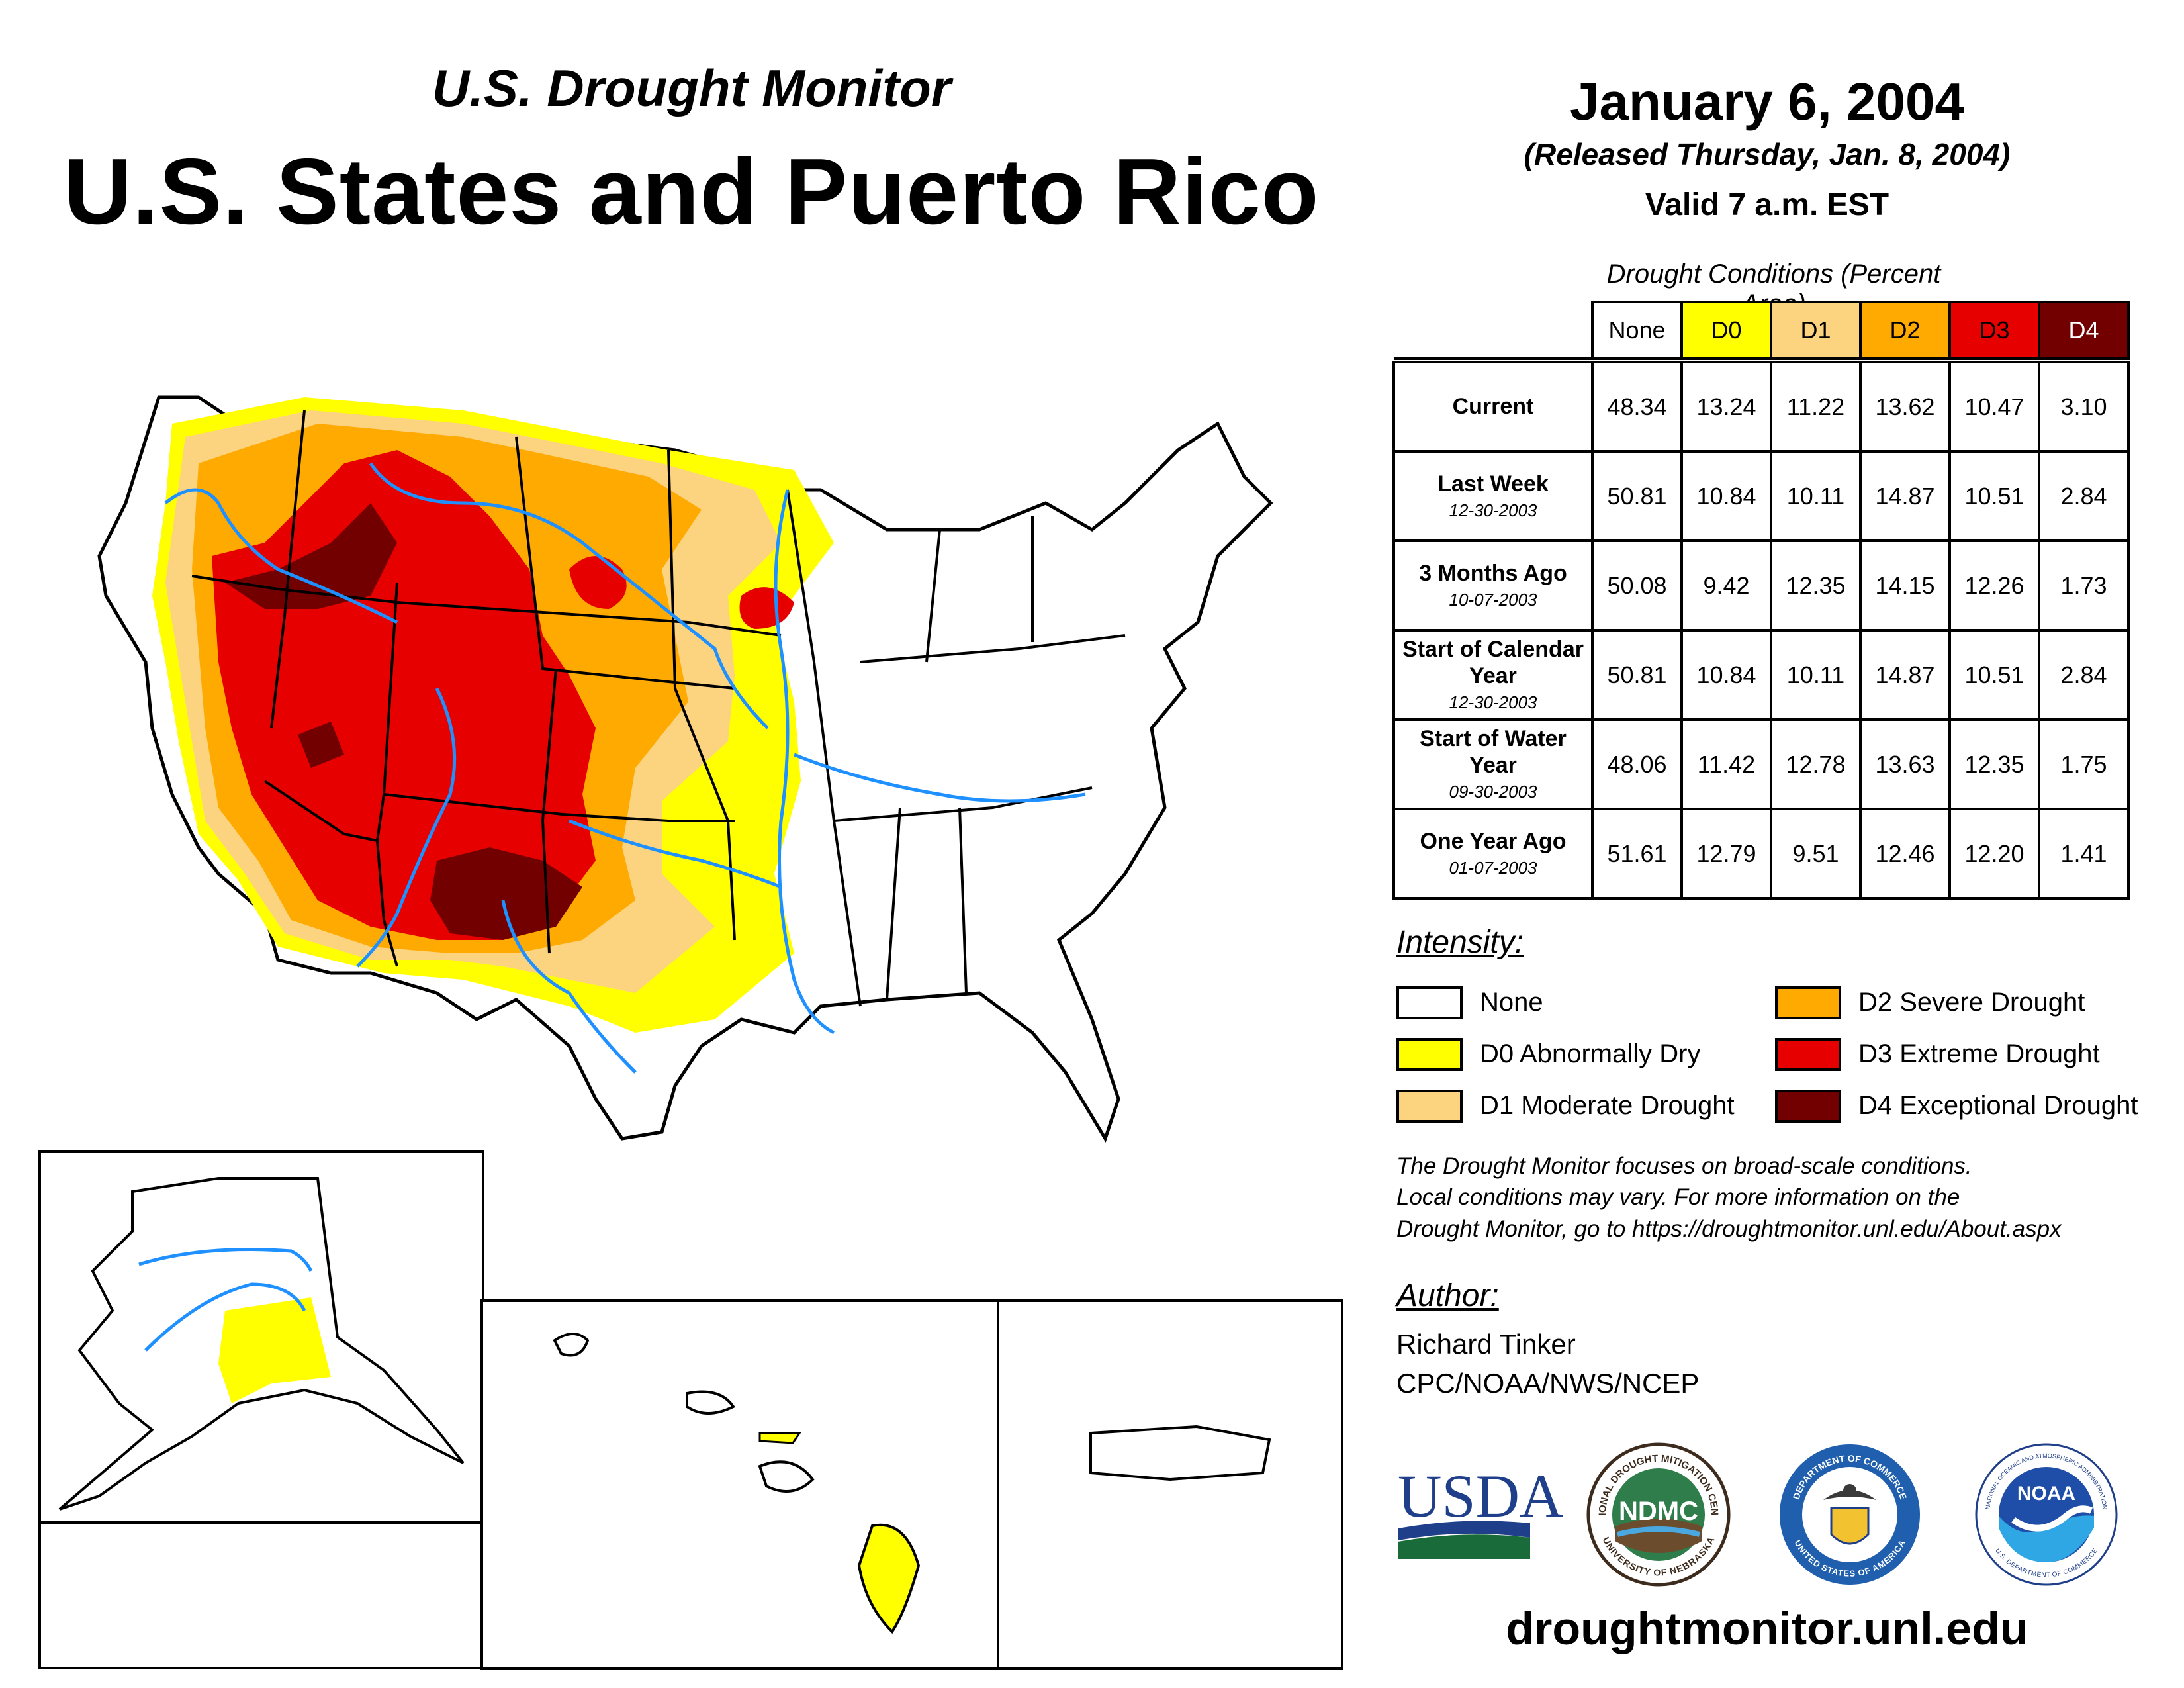  I want to click on map-subtitle: U.S. Drought Monitor, so click(692, 88).